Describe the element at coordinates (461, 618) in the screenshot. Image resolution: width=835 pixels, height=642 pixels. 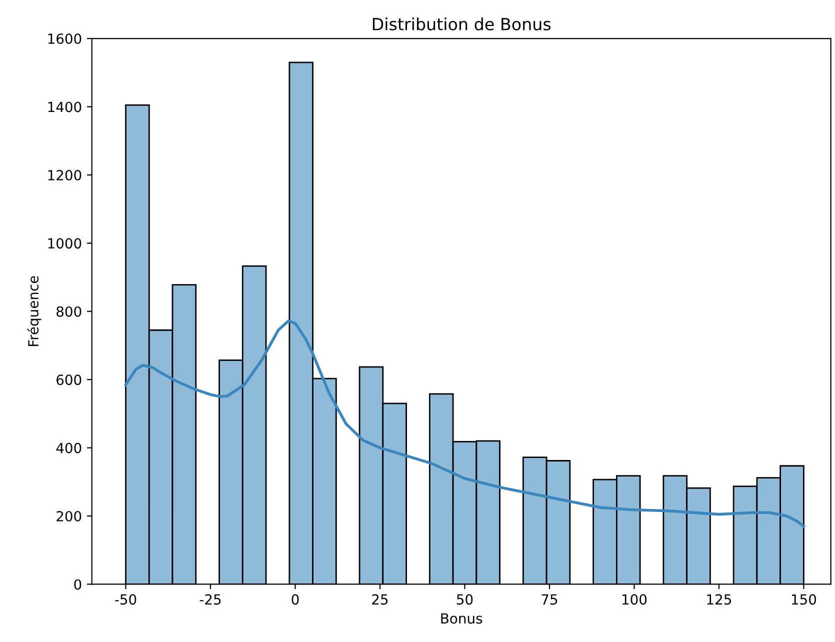
I see `x-axis-title: Bonus` at that location.